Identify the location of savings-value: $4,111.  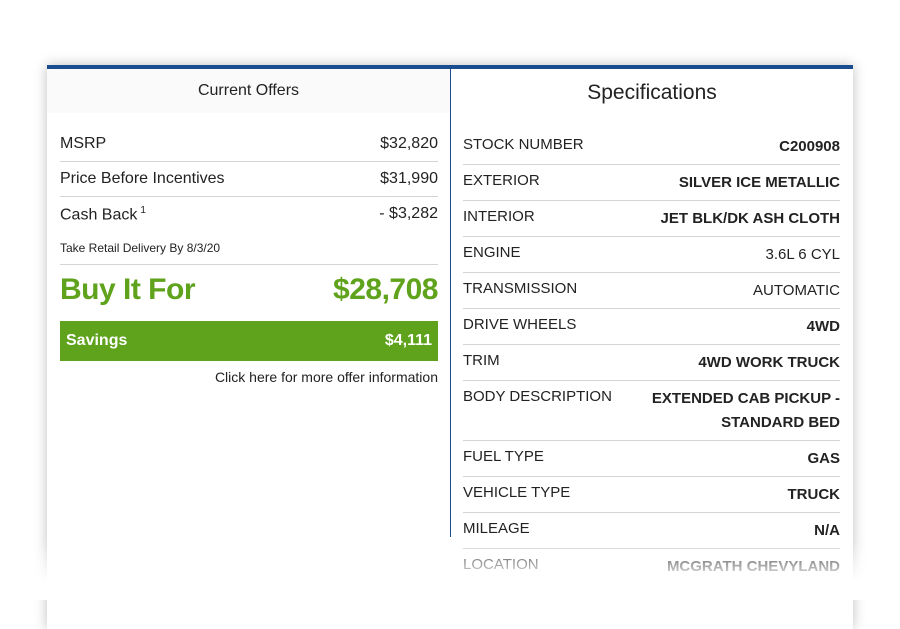
(408, 340).